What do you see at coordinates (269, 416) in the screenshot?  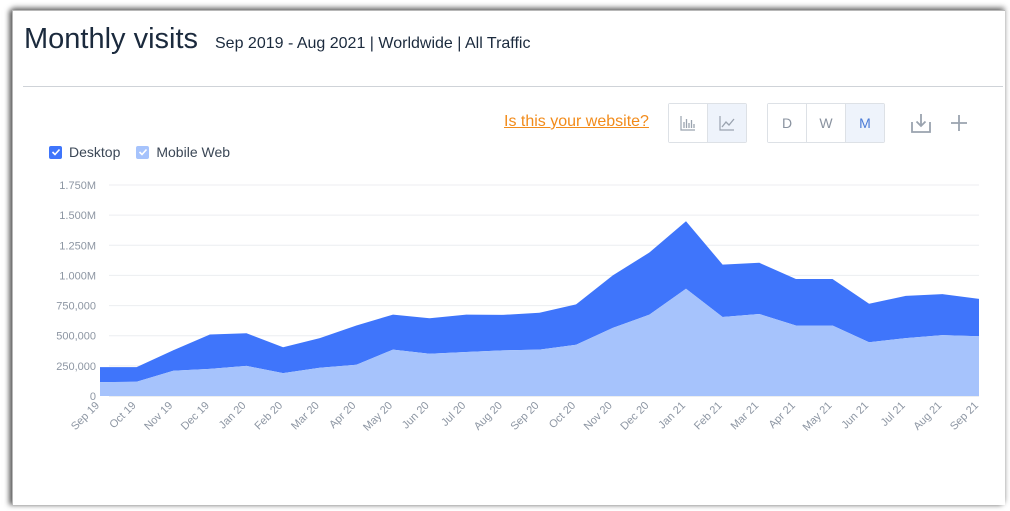 I see `x-tick-label: Feb 20` at bounding box center [269, 416].